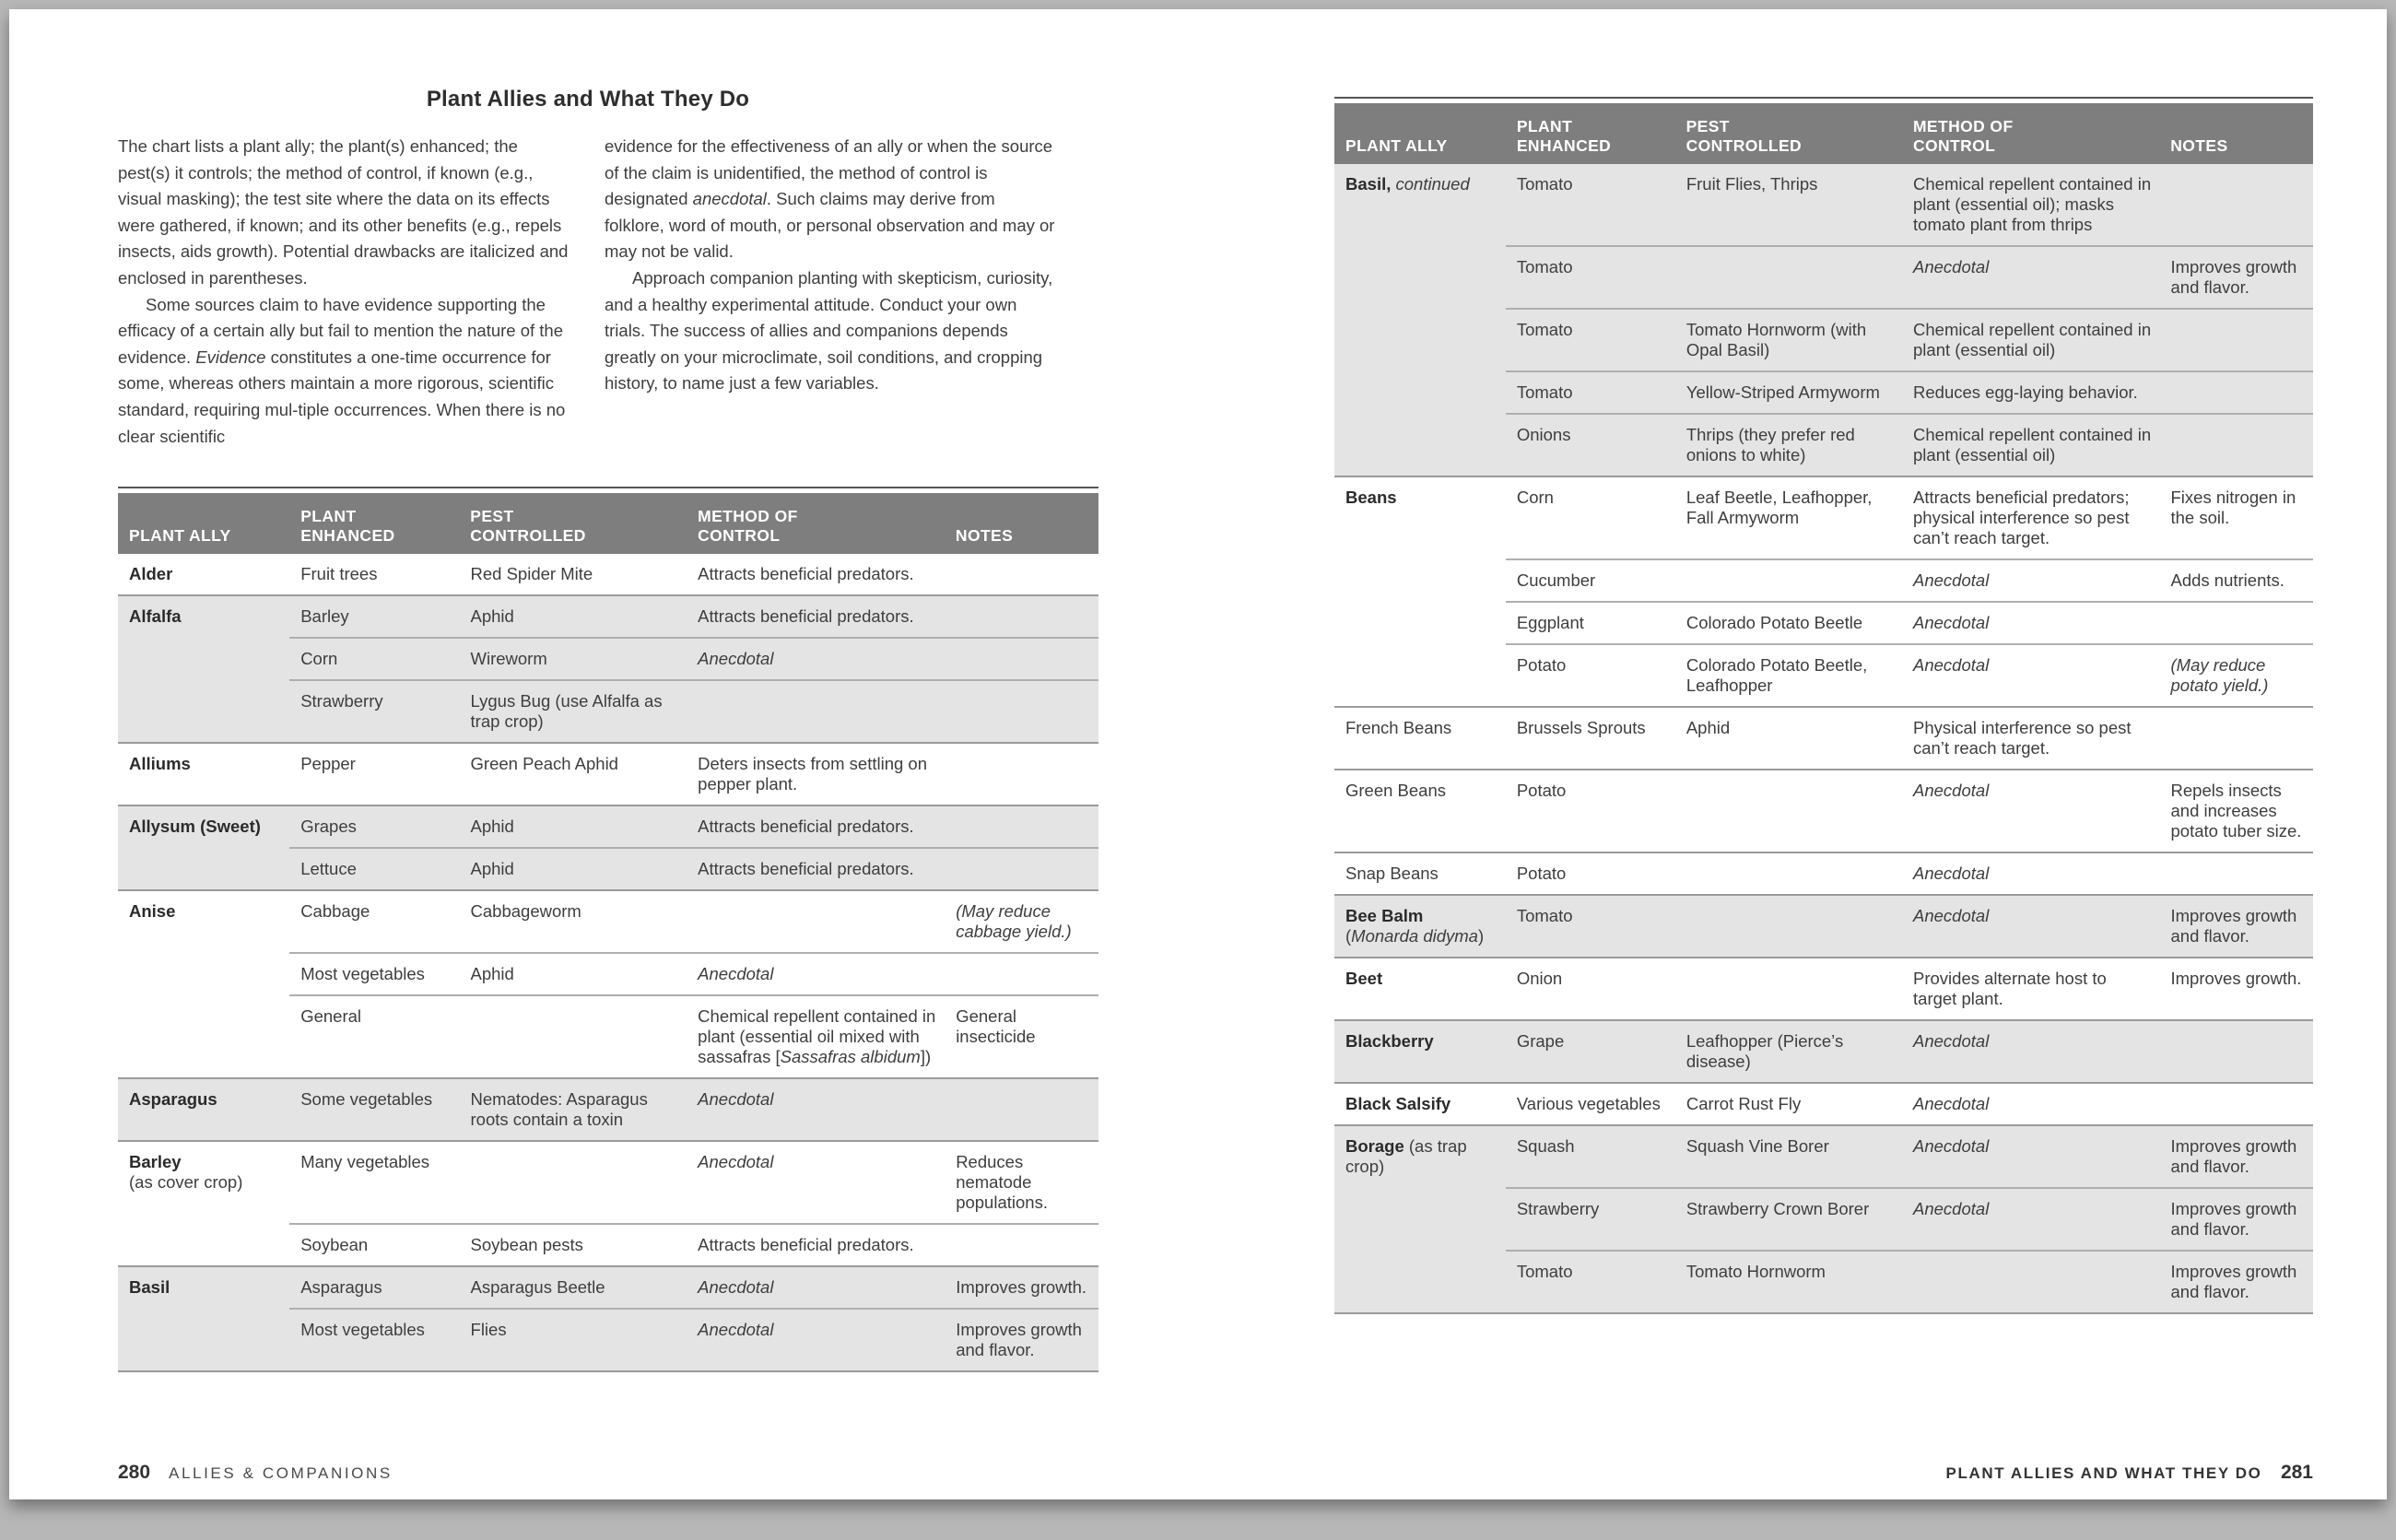 Image resolution: width=2396 pixels, height=1540 pixels. I want to click on plant-enhanced-cell: Eggplant, so click(1550, 622).